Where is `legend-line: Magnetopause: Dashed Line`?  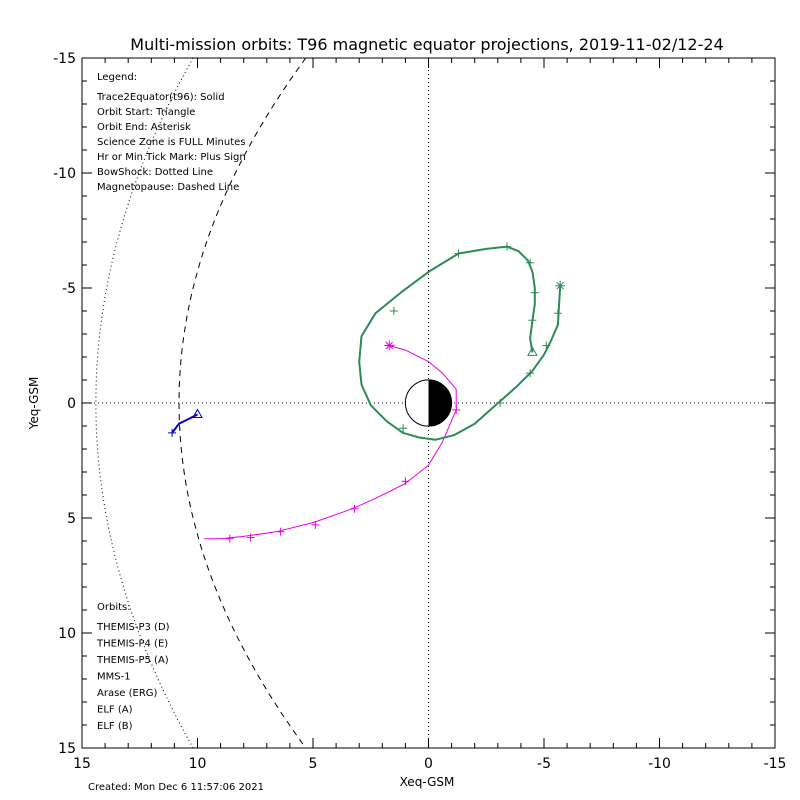 legend-line: Magnetopause: Dashed Line is located at coordinates (168, 187).